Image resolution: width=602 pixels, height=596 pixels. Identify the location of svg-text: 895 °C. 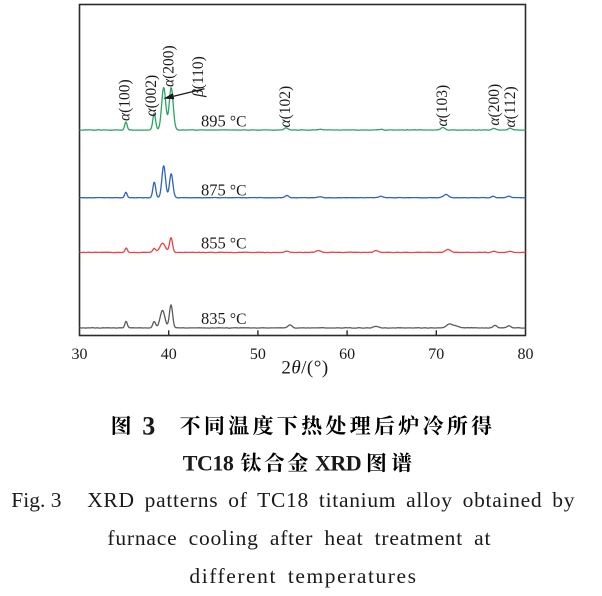
(223, 120).